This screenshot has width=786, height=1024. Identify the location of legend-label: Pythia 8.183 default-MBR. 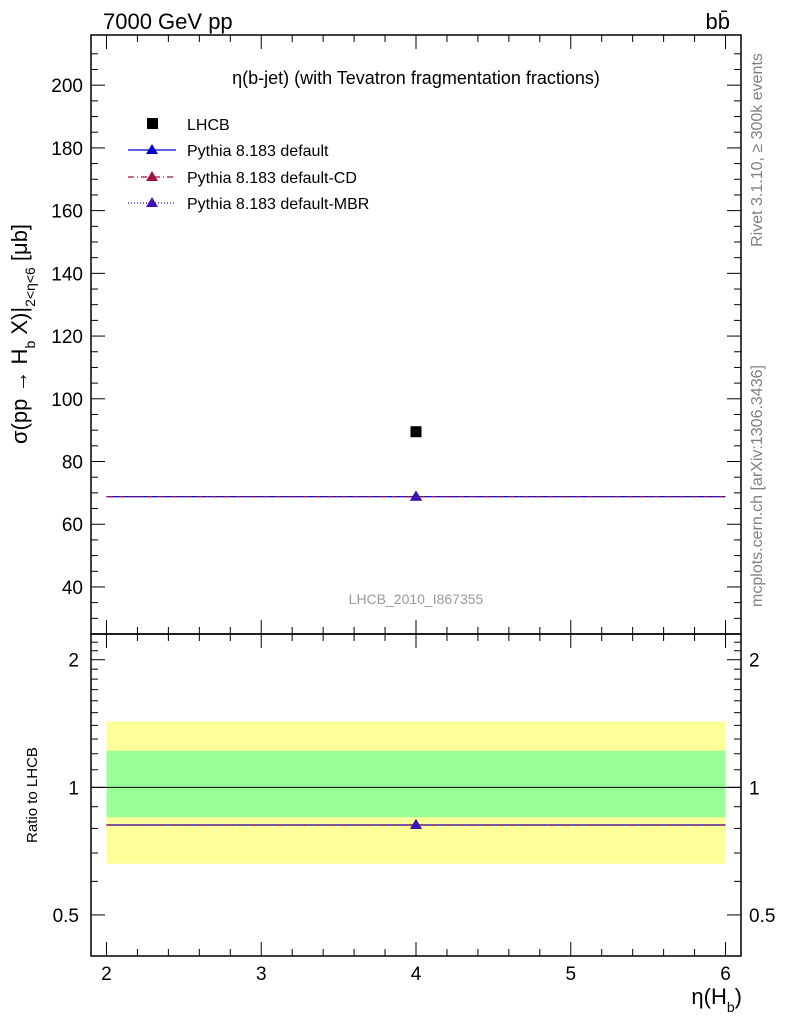
(278, 204).